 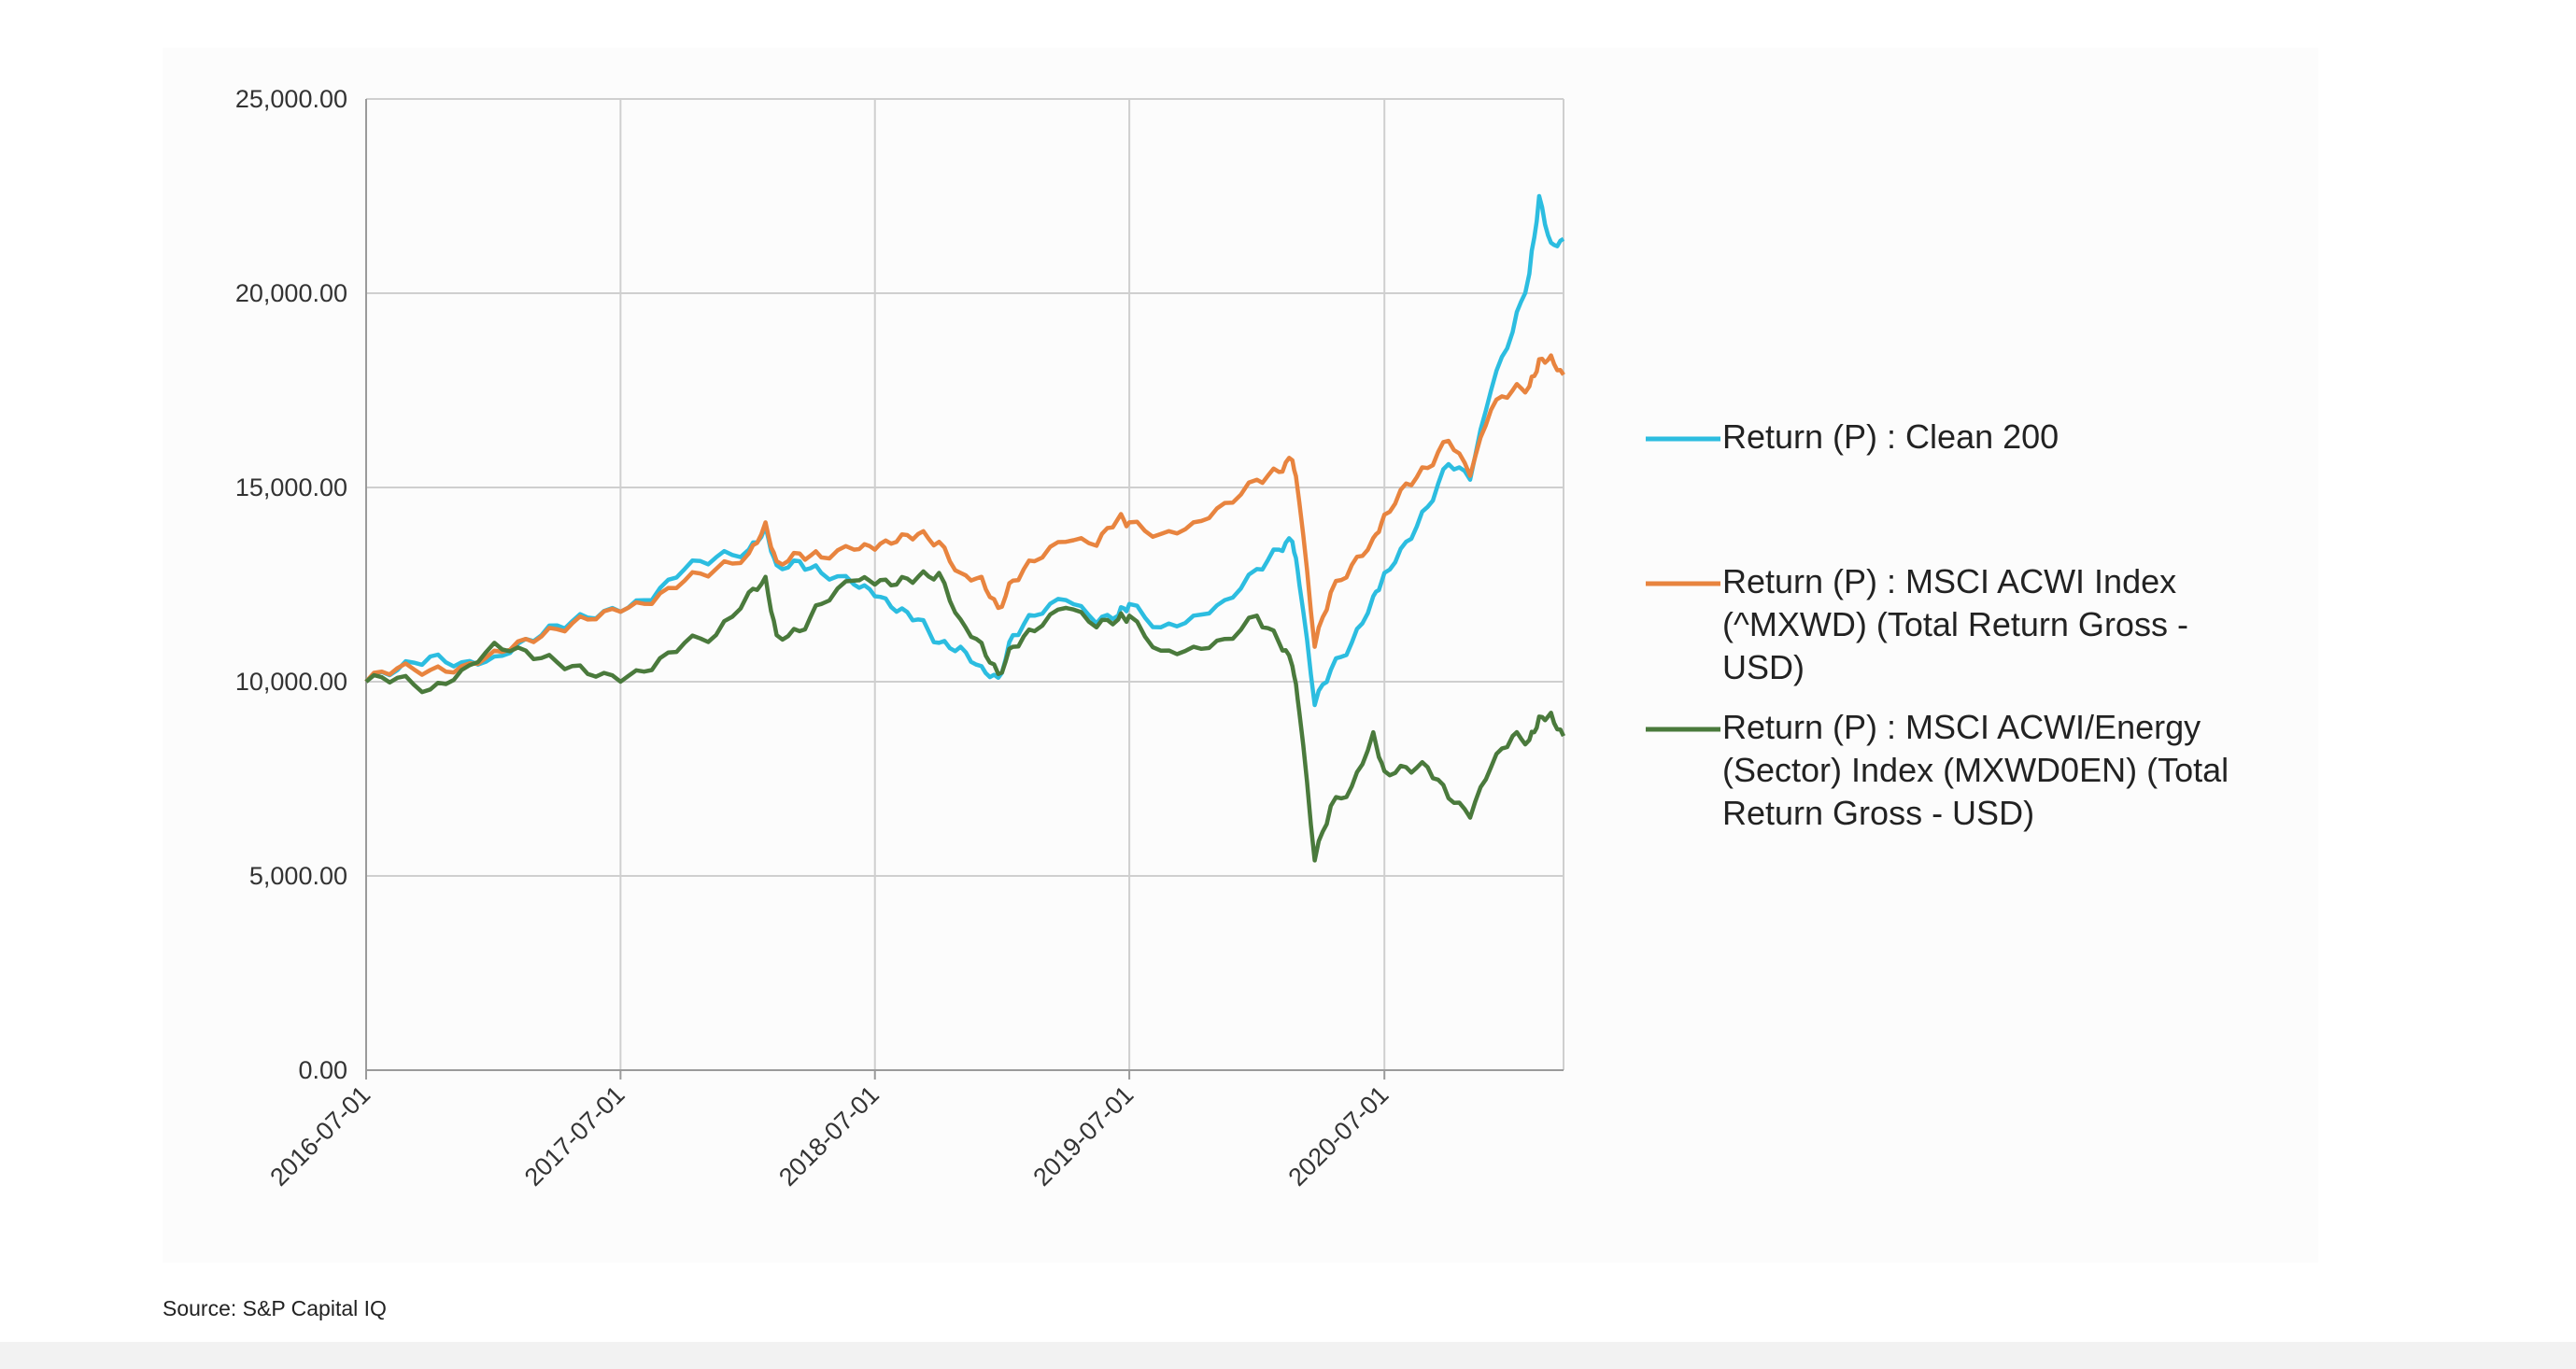 I want to click on x-tick-label: 2017-07-01, so click(x=574, y=1136).